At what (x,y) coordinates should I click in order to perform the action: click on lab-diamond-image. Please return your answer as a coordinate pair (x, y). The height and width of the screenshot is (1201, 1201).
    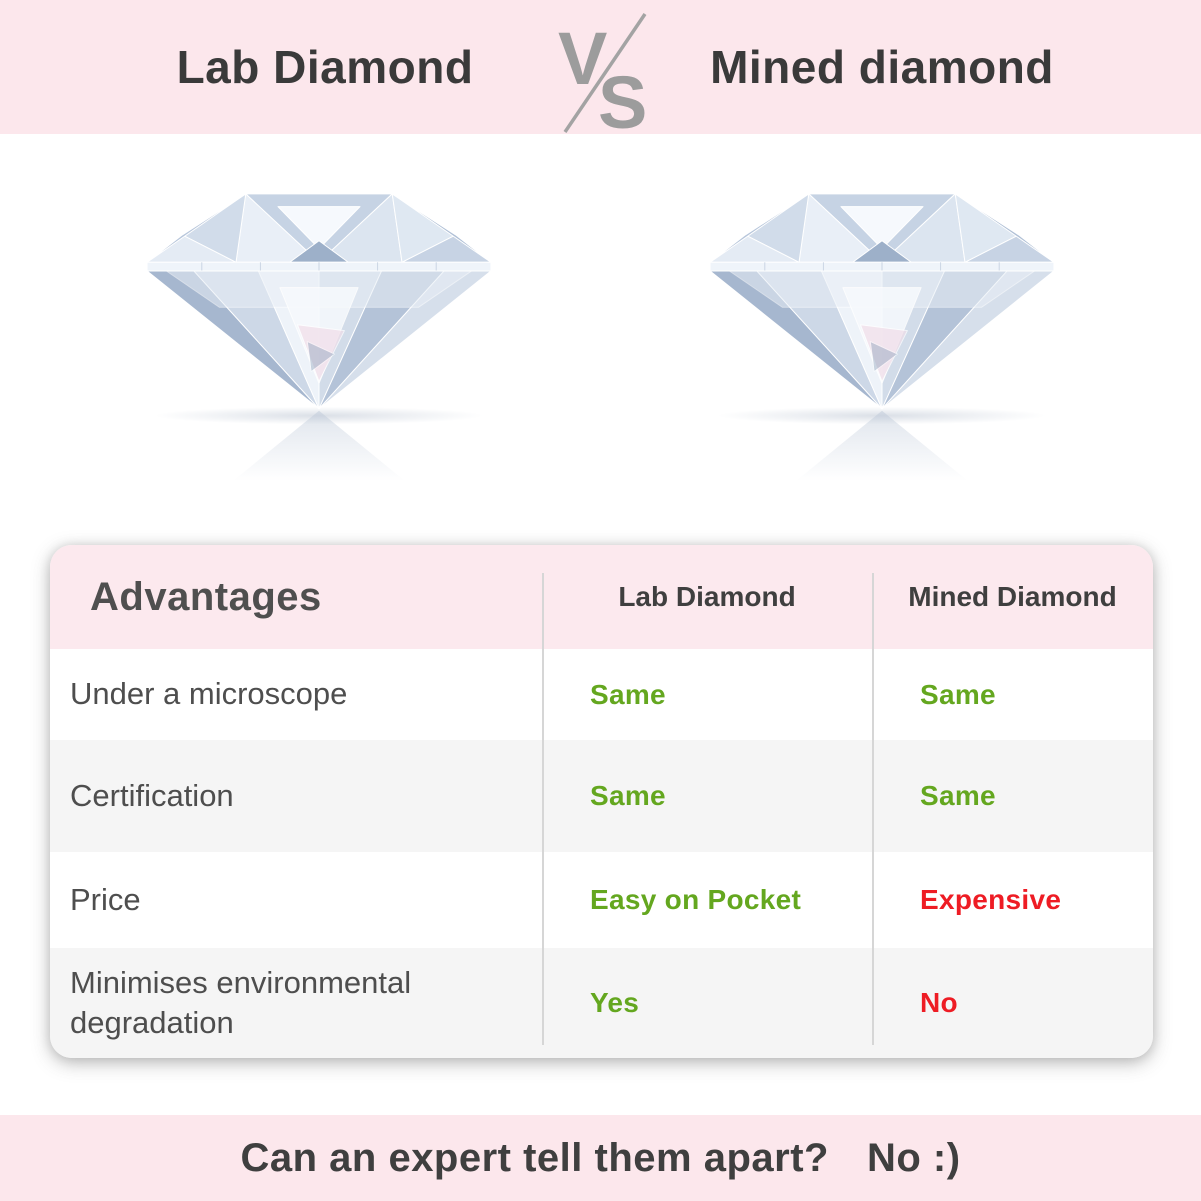
    Looking at the image, I should click on (319, 336).